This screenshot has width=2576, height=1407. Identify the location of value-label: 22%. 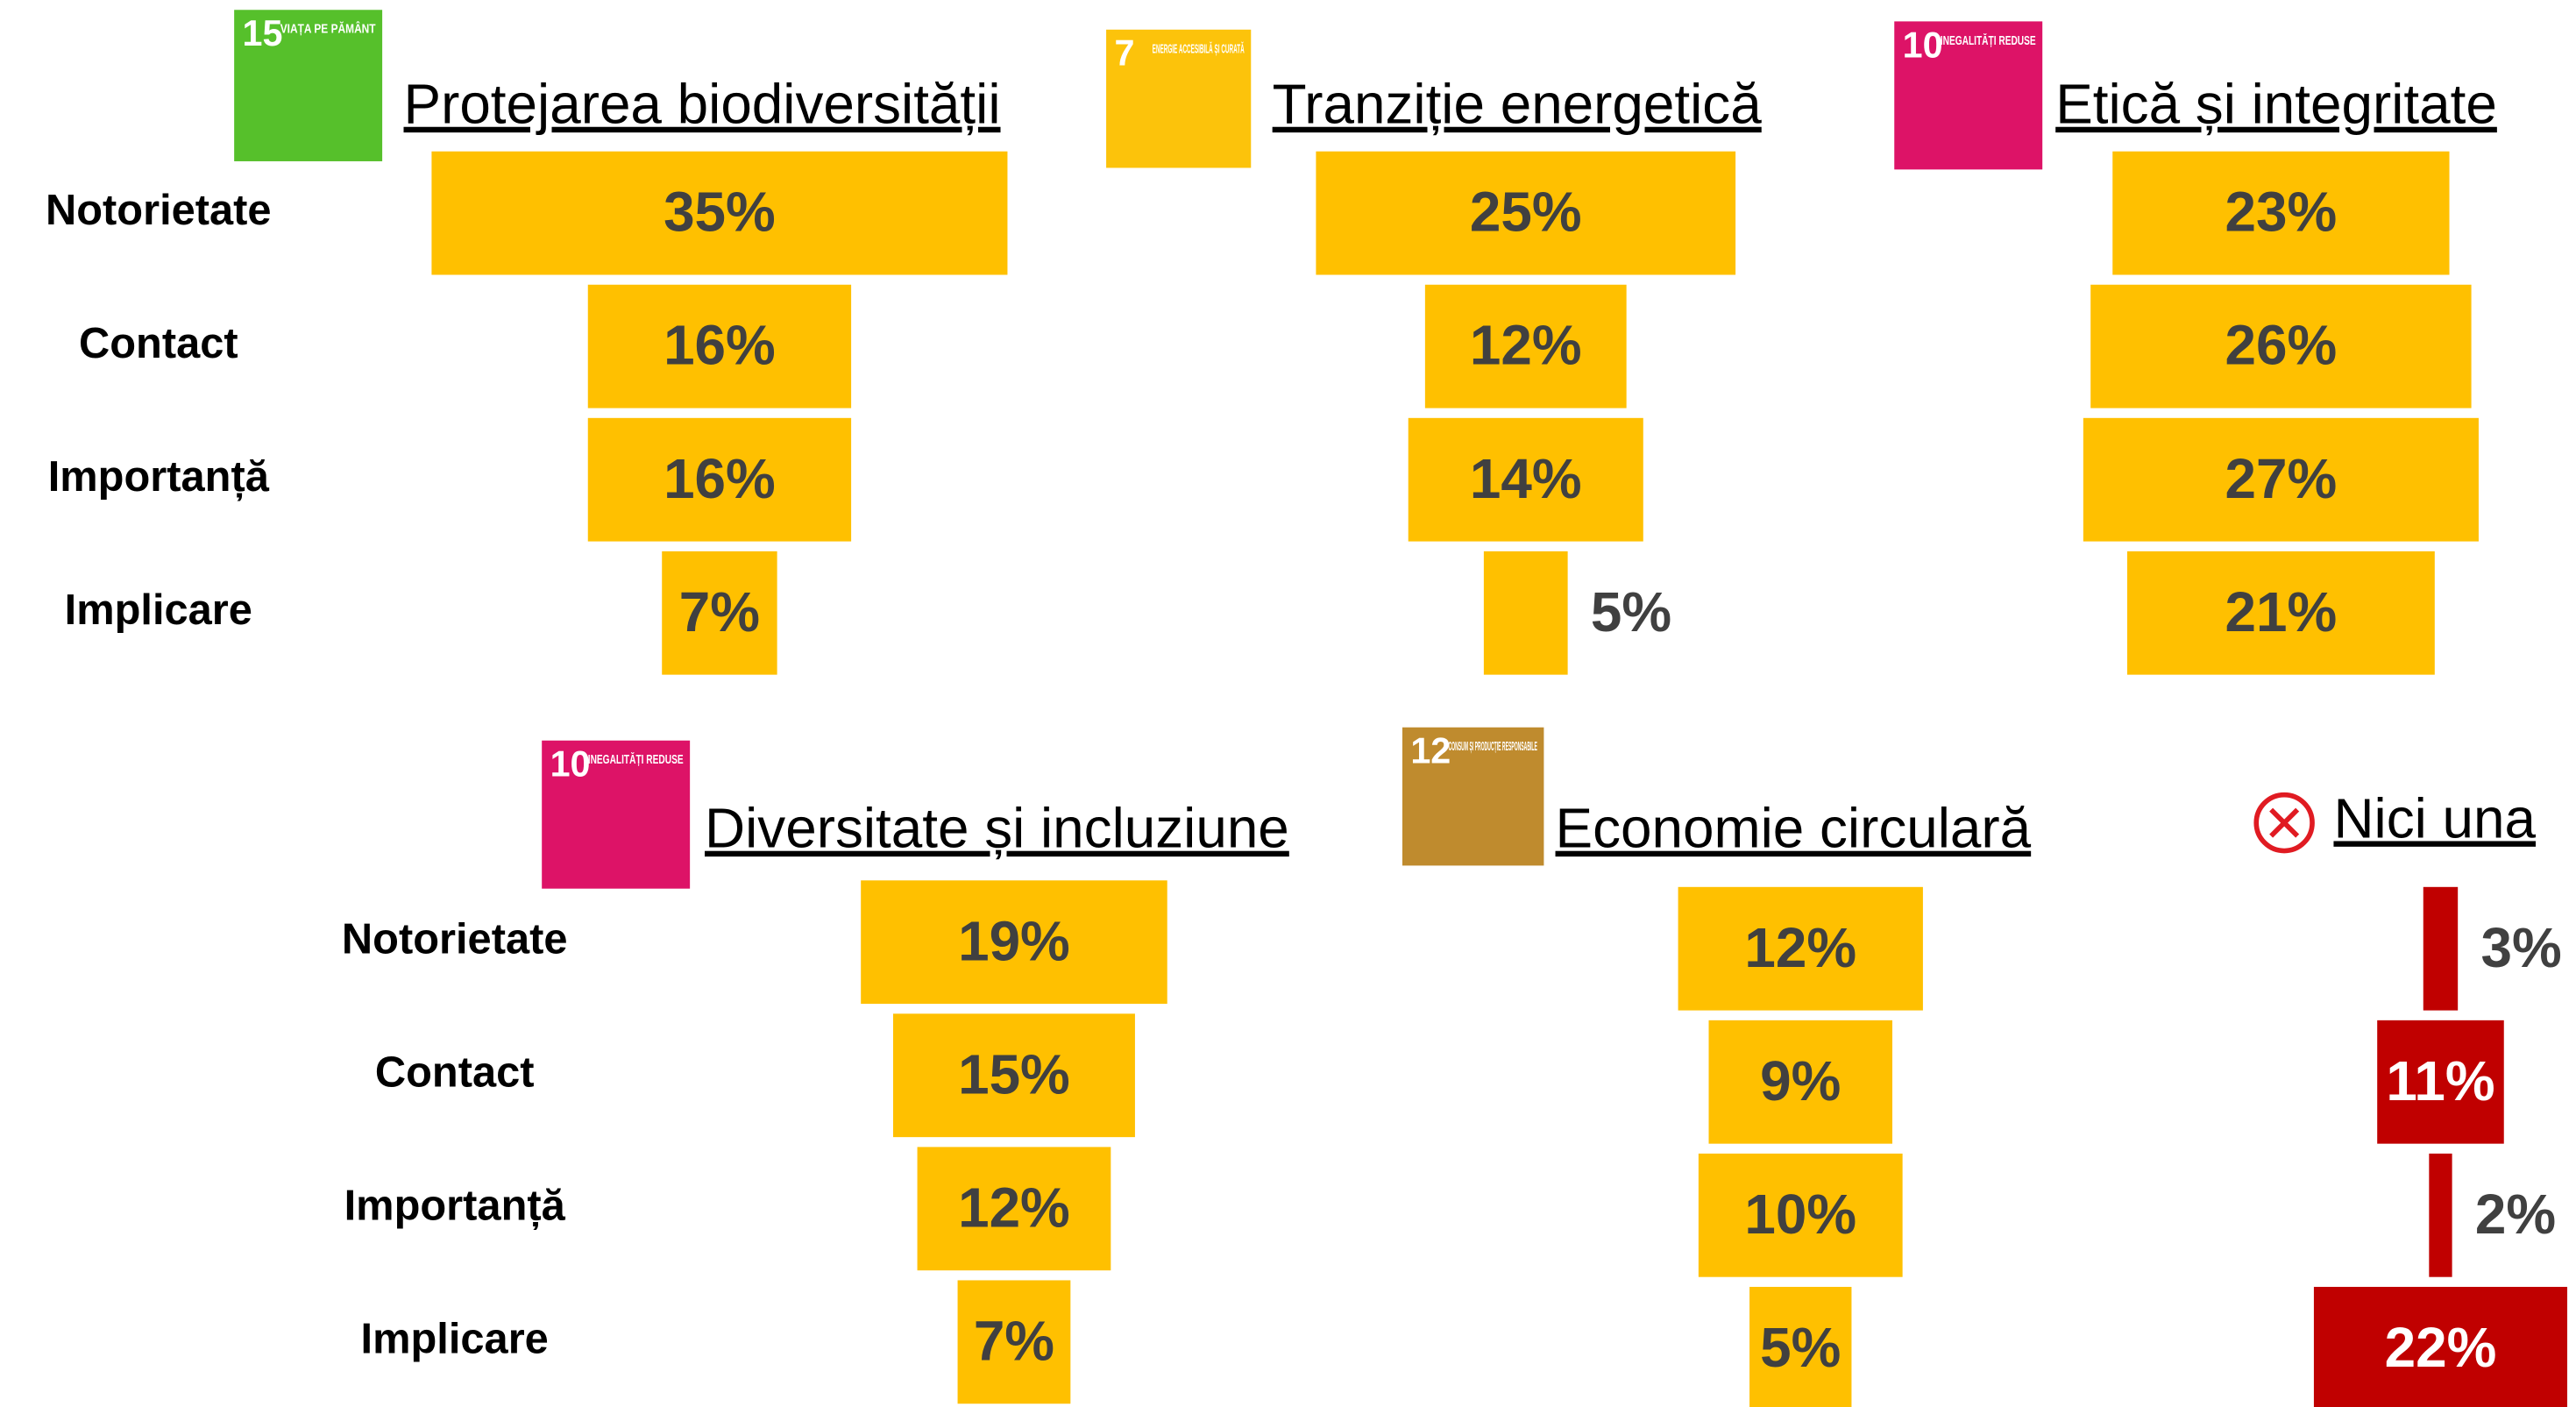
(2441, 1347).